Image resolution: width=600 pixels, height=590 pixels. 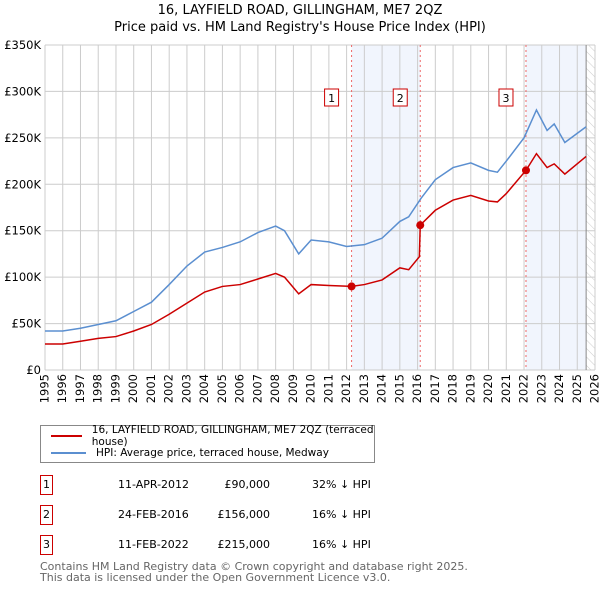 I want to click on x-tick-label: 2006, so click(x=240, y=388).